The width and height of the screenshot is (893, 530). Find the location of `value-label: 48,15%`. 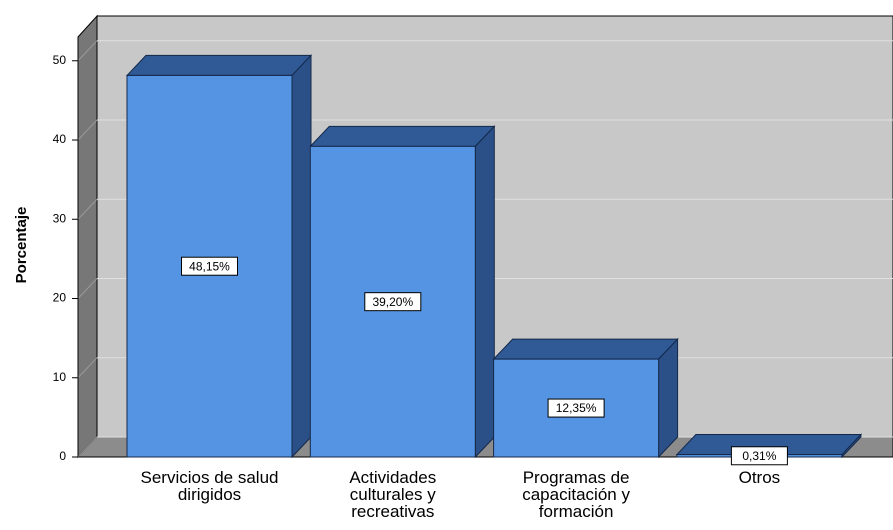

value-label: 48,15% is located at coordinates (209, 266).